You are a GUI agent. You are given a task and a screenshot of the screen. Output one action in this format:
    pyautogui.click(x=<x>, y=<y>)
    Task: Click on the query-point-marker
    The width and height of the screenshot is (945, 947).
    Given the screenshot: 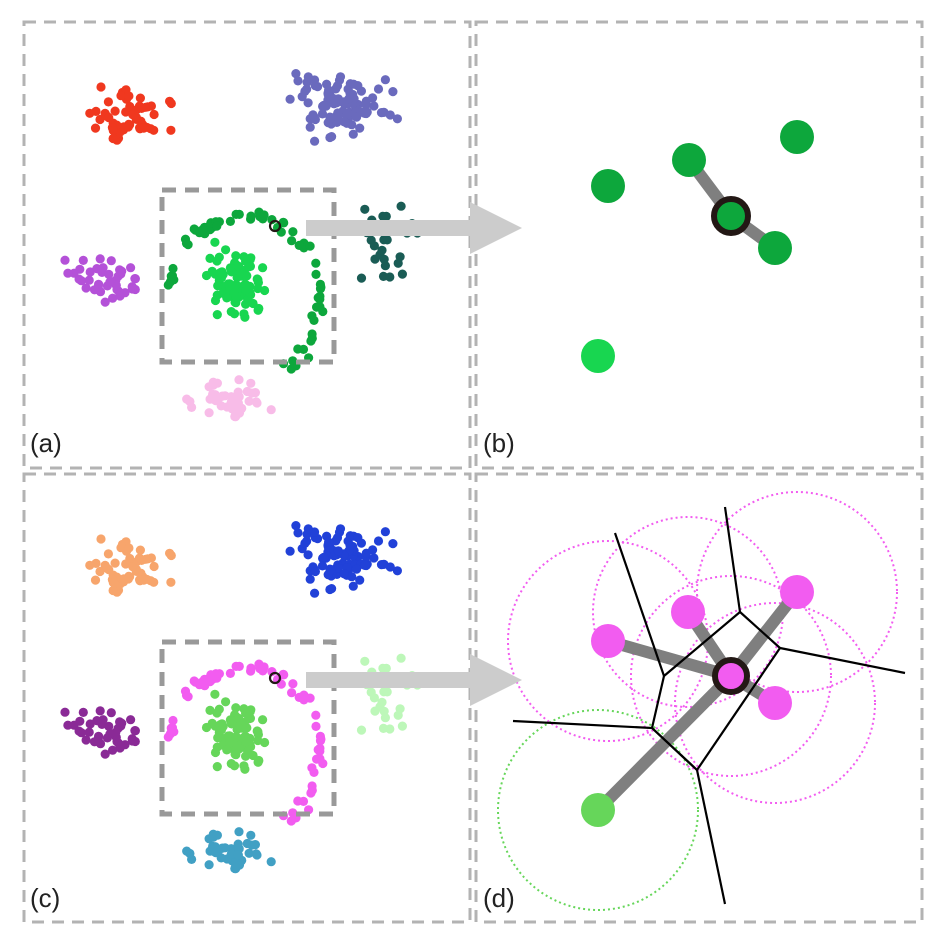 What is the action you would take?
    pyautogui.click(x=275, y=678)
    